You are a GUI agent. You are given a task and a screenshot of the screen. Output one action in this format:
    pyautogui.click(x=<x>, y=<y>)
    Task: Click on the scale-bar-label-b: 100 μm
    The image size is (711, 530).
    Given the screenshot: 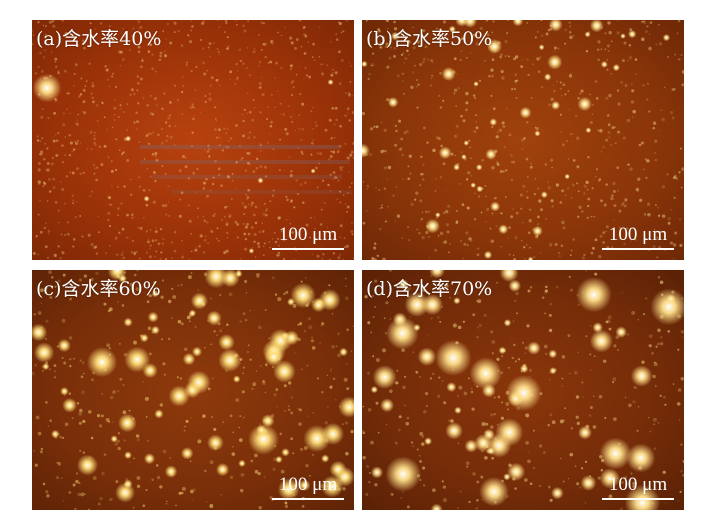 What is the action you would take?
    pyautogui.click(x=638, y=234)
    